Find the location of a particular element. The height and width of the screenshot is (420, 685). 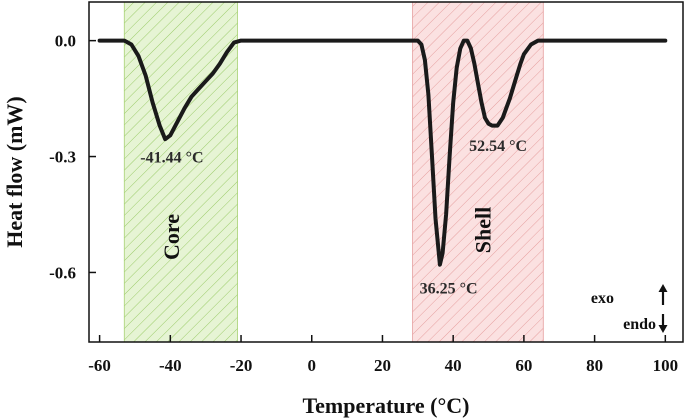

y-axis-title: Heat flow (mW) is located at coordinates (14, 172).